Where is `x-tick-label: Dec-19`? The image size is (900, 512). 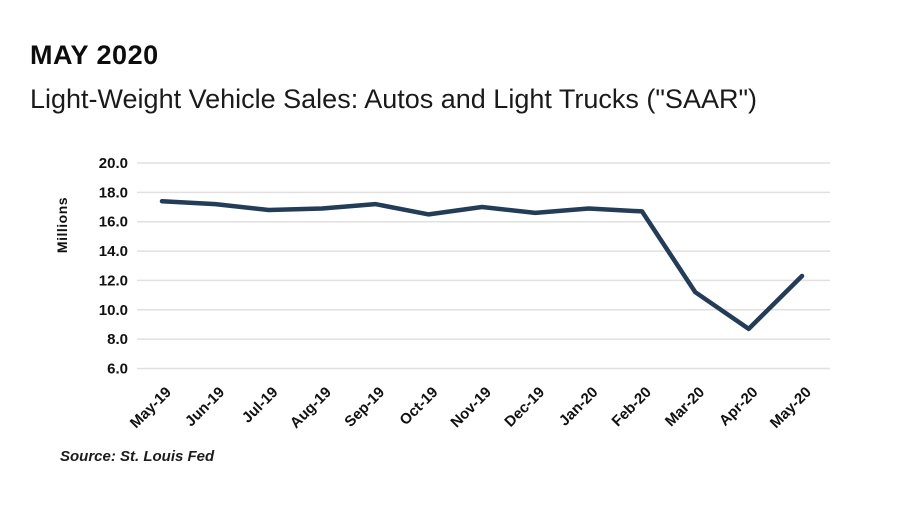 x-tick-label: Dec-19 is located at coordinates (524, 407).